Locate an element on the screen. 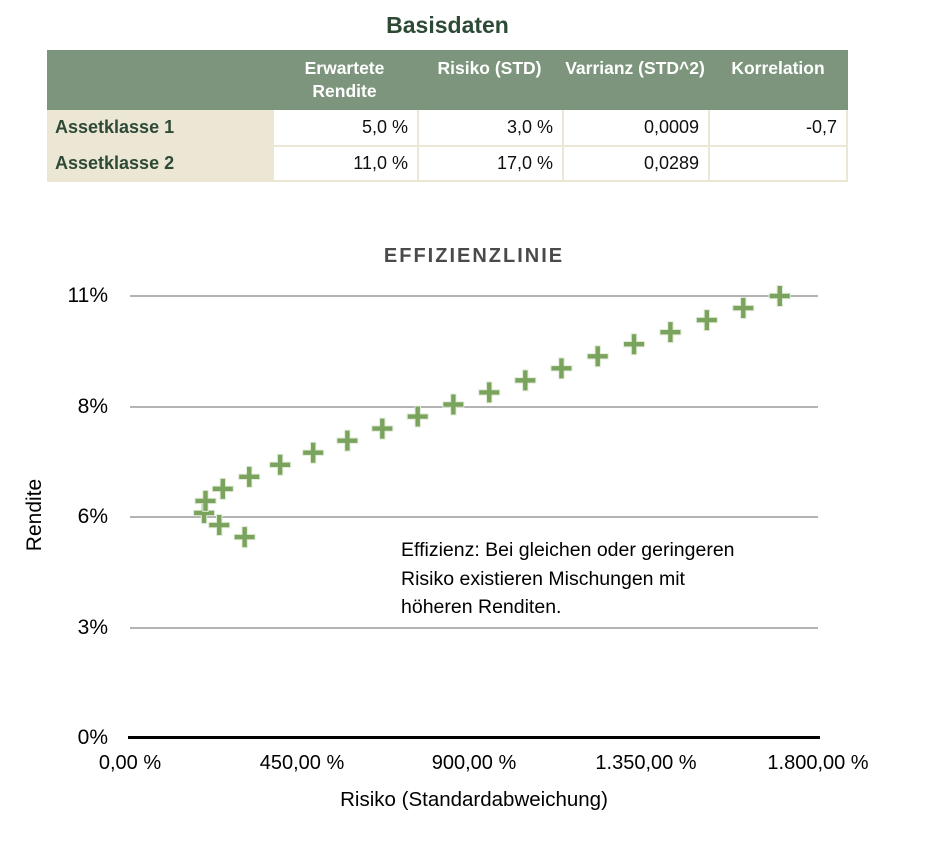  annotation-line: höheren Renditen. is located at coordinates (481, 607).